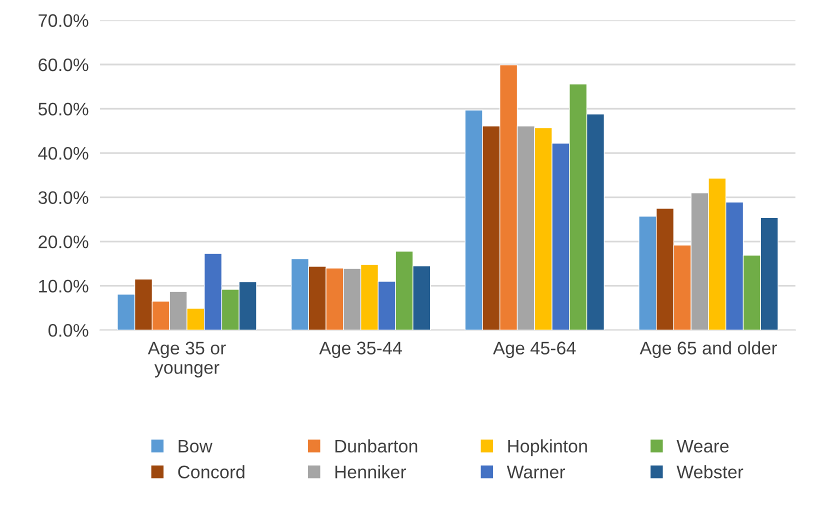 The image size is (820, 519). Describe the element at coordinates (708, 349) in the screenshot. I see `x-tick-label: Age 65 and older` at that location.